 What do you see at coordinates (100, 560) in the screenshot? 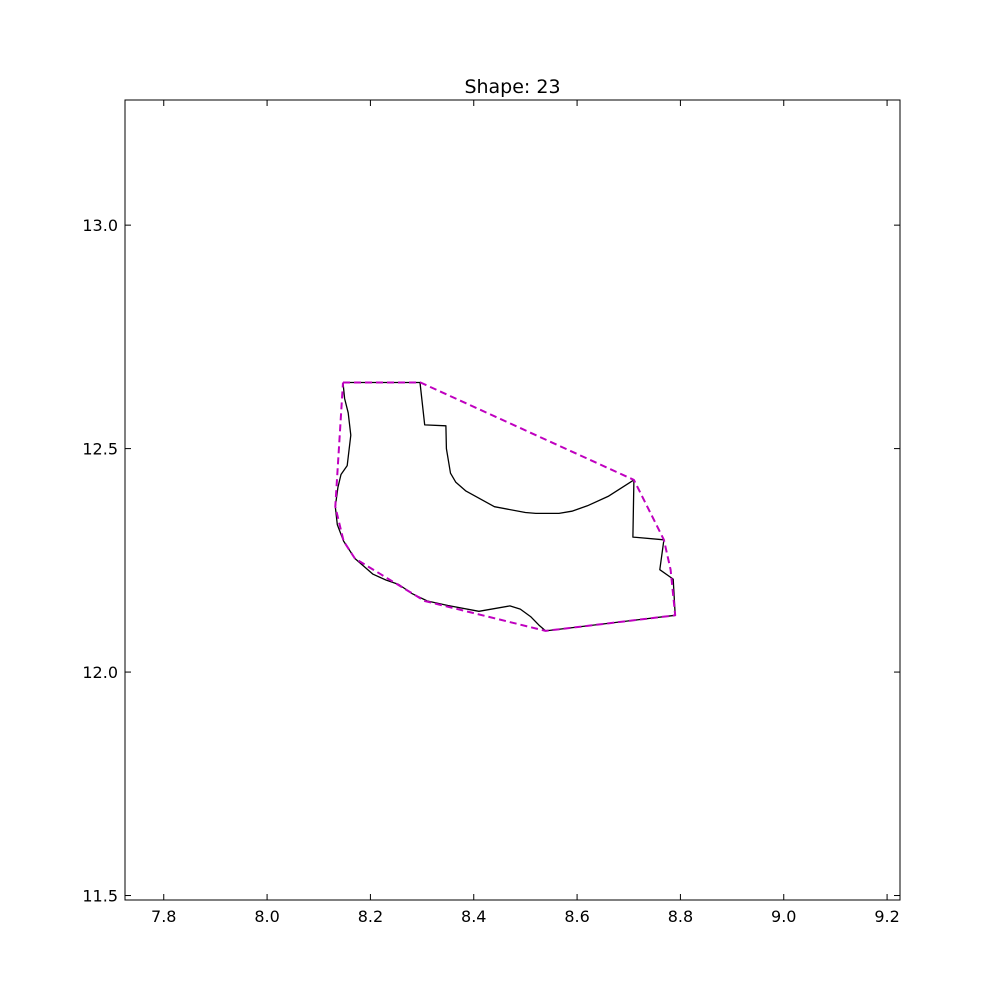
I see `y-tick-labels: 11.5 12.0 12.5 13.0` at bounding box center [100, 560].